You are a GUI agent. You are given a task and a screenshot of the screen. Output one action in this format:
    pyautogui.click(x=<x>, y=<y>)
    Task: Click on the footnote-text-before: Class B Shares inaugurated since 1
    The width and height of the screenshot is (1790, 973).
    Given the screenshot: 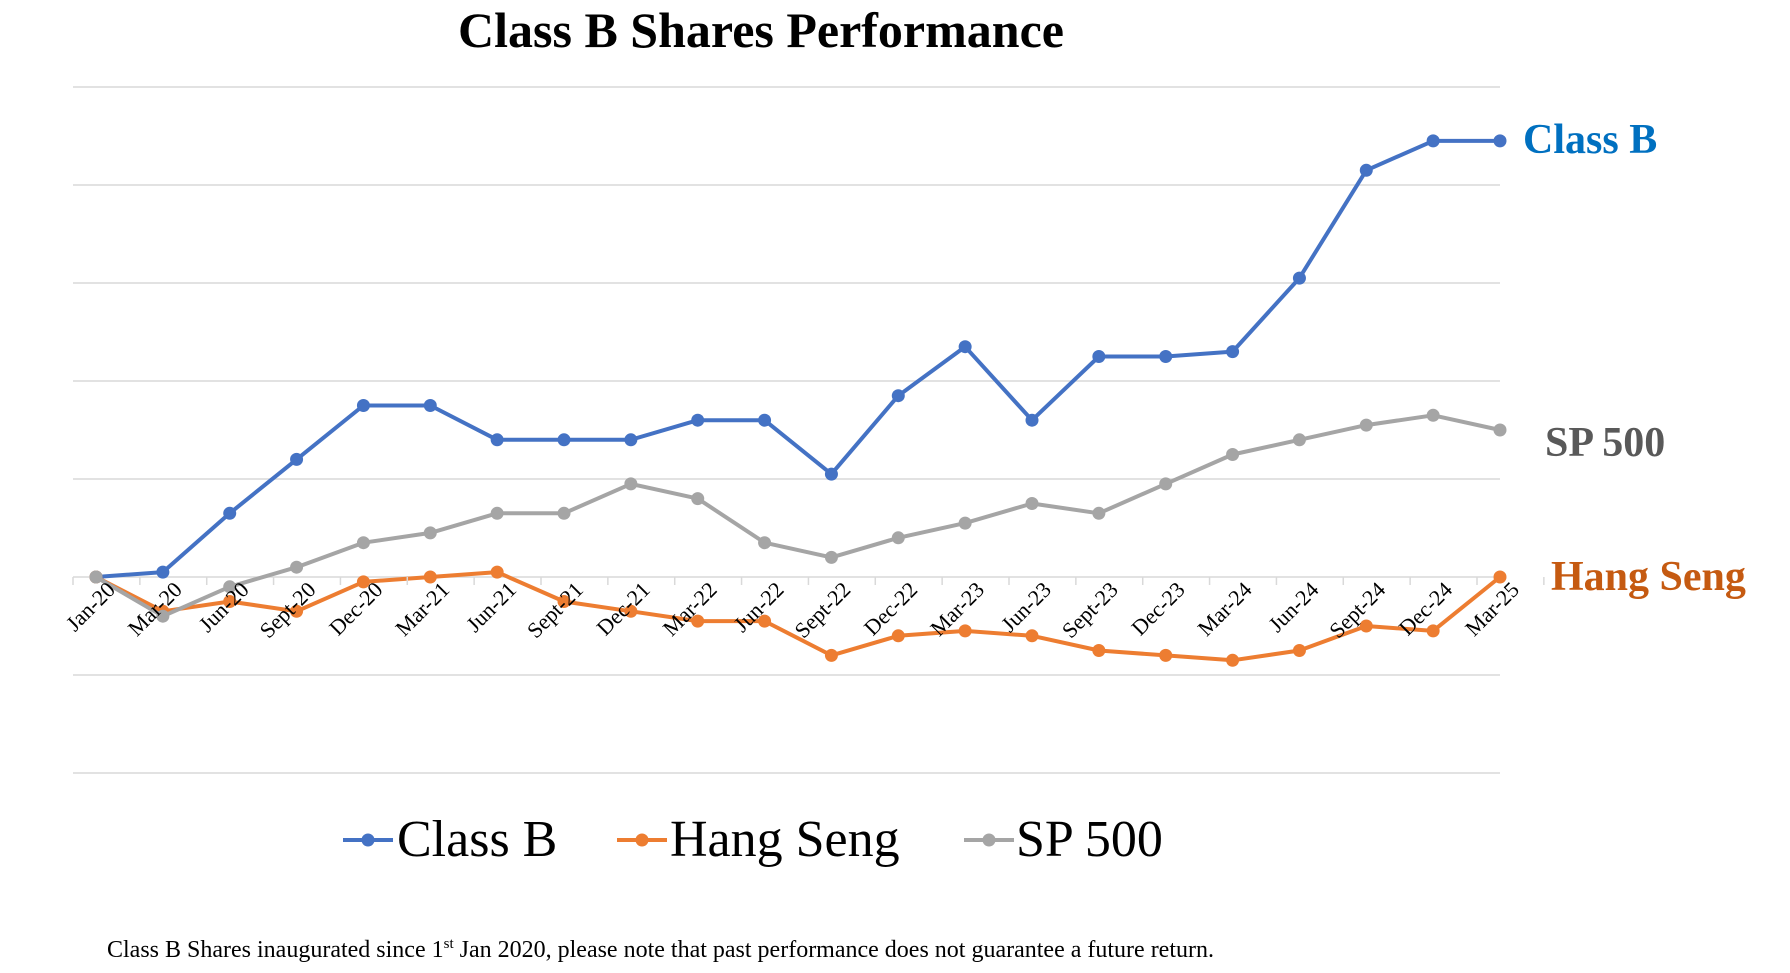 What is the action you would take?
    pyautogui.click(x=275, y=950)
    